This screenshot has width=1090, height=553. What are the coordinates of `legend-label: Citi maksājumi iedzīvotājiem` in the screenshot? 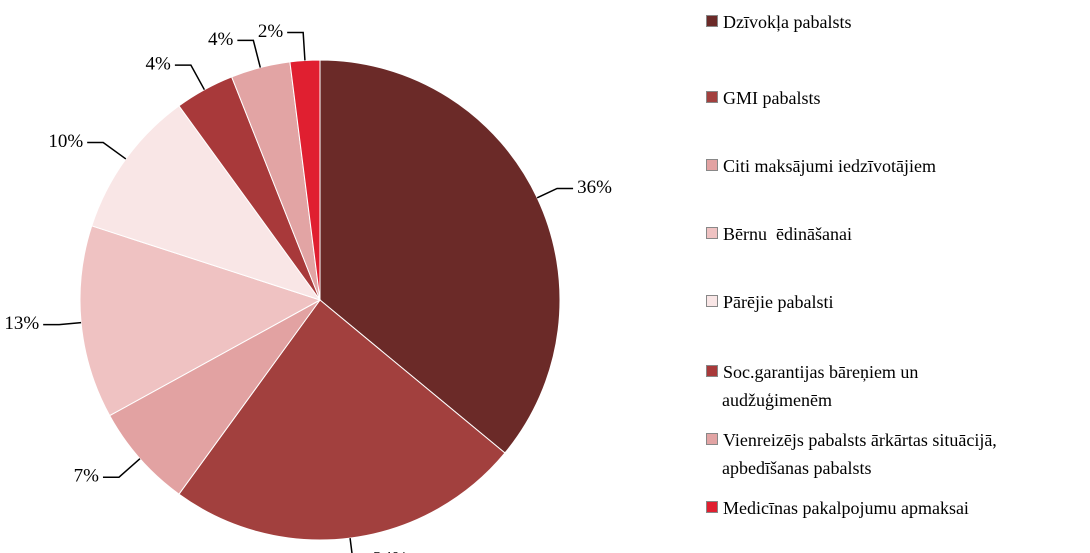 It's located at (829, 166).